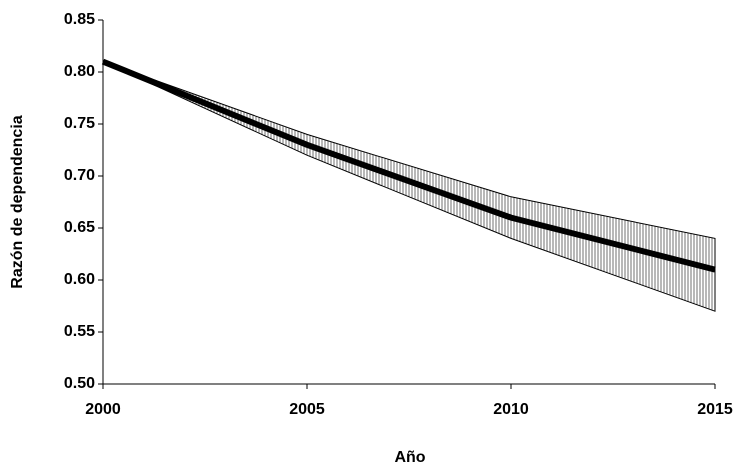 The height and width of the screenshot is (470, 741). Describe the element at coordinates (103, 409) in the screenshot. I see `x-tick-label: 2000` at that location.